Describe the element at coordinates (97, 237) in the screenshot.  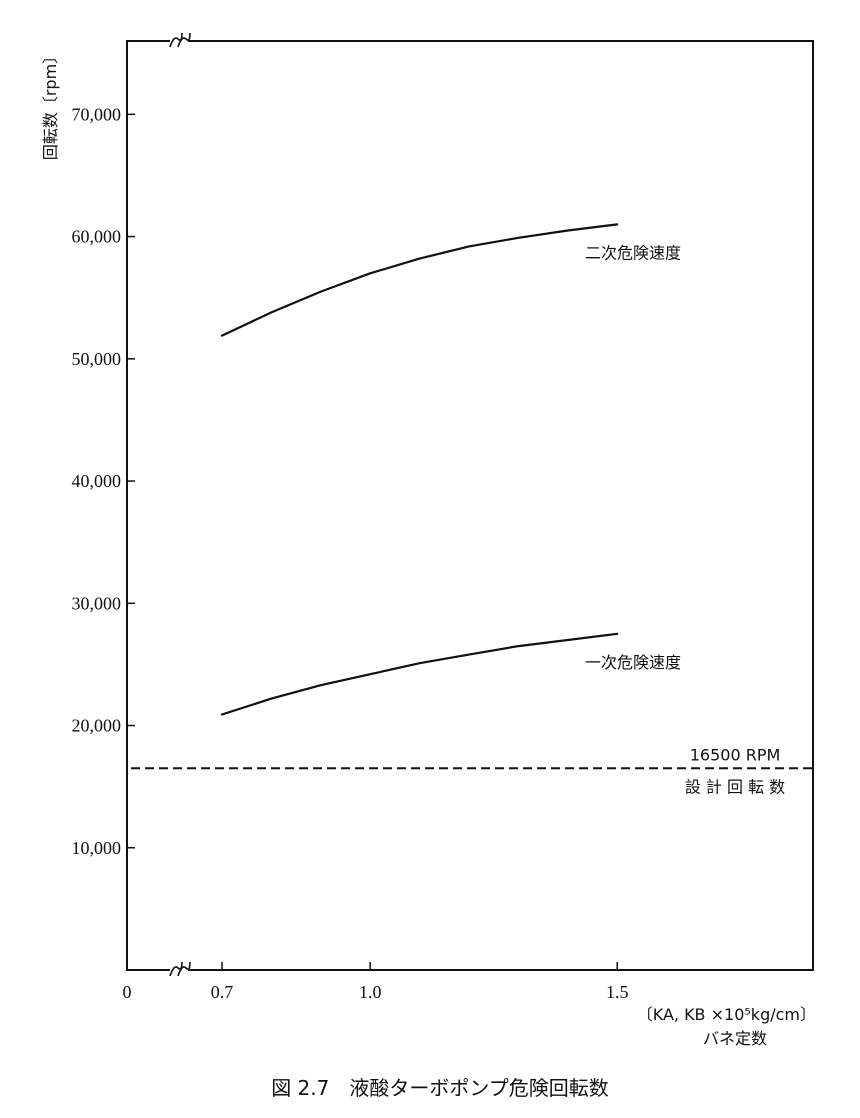
I see `y-tick-label: 60,000` at that location.